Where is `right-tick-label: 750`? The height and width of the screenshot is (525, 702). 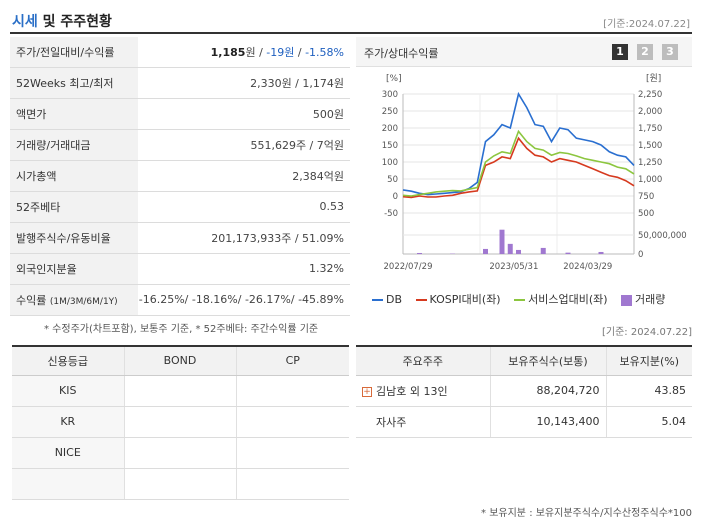 right-tick-label: 750 is located at coordinates (646, 197).